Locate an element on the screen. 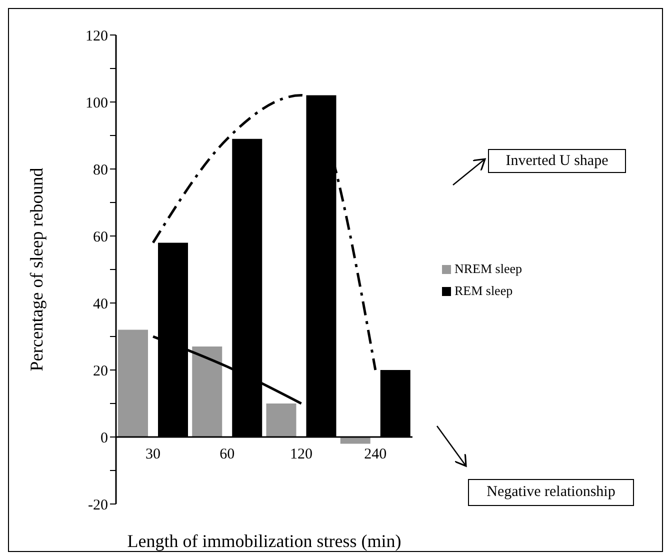  legend-label: NREM sleep is located at coordinates (488, 269).